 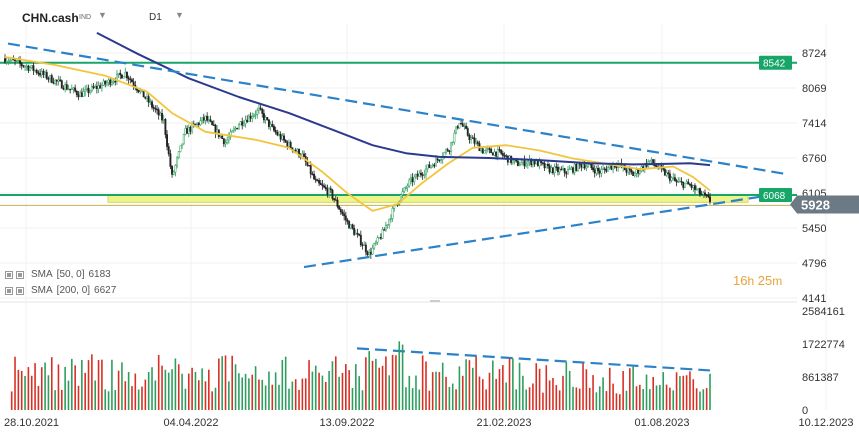 What do you see at coordinates (179, 15) in the screenshot?
I see `timeframe-dropdown-icon: ▼` at bounding box center [179, 15].